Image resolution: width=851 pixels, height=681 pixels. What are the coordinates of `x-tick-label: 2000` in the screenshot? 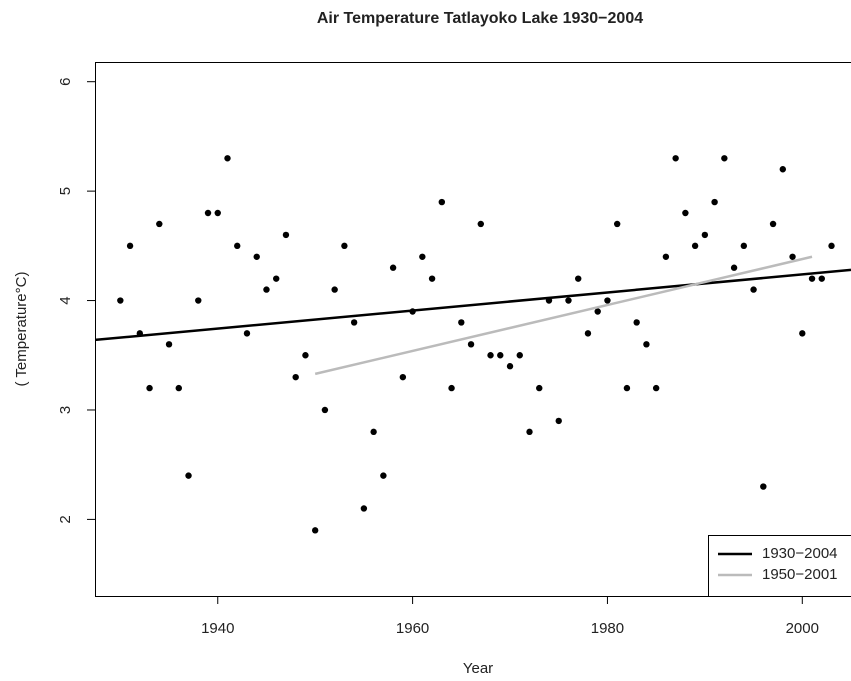 It's located at (802, 628).